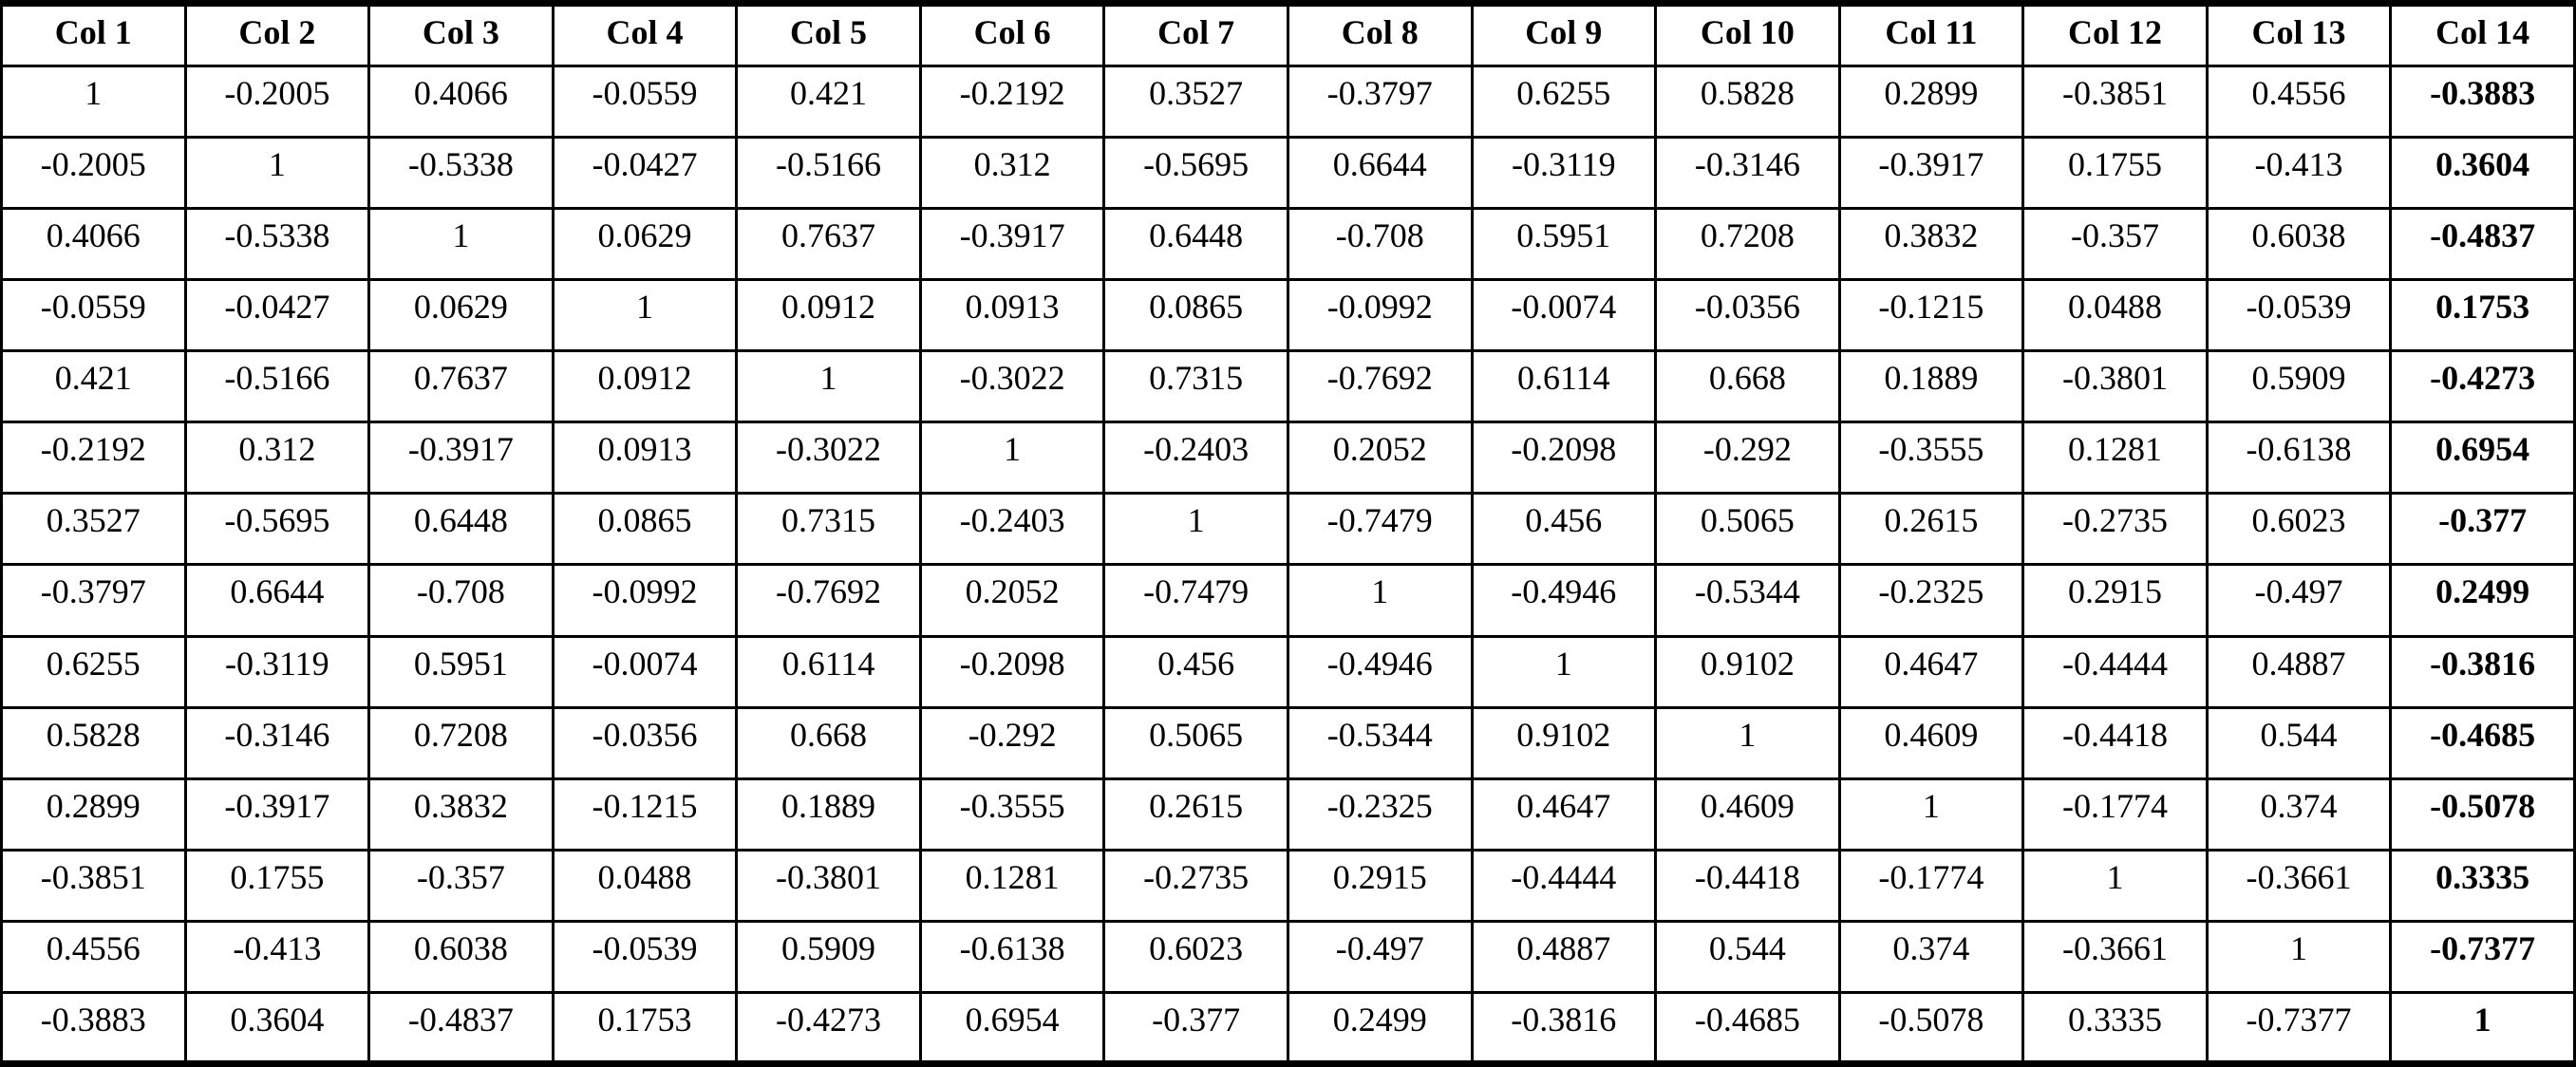  I want to click on table-cell: -0.497, so click(1380, 956).